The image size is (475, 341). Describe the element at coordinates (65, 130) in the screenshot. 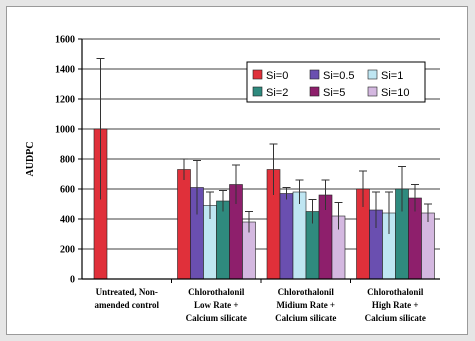

I see `y-tick-label: 1000` at that location.